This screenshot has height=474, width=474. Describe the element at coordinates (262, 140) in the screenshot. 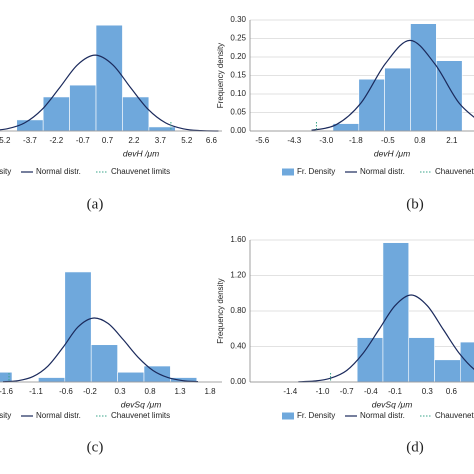

I see `x-tick-label: -5.6` at that location.